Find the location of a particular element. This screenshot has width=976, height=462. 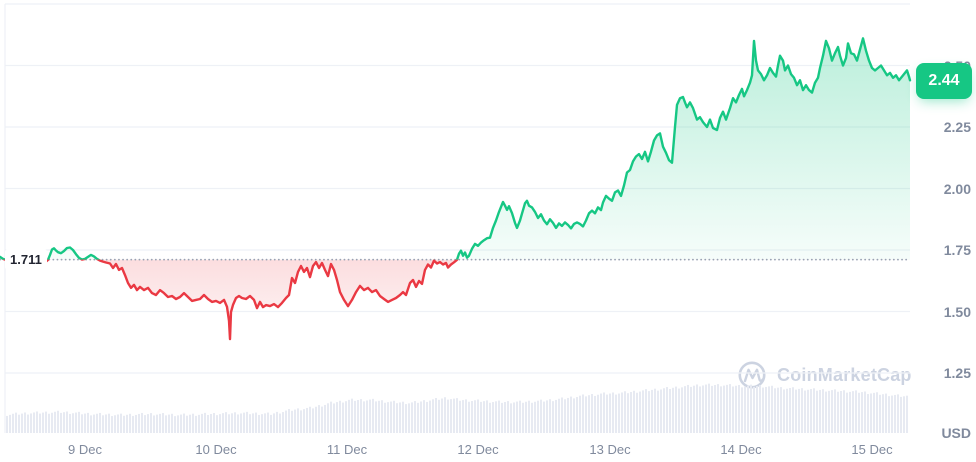

baseline-price-label: 1.711 is located at coordinates (26, 259).